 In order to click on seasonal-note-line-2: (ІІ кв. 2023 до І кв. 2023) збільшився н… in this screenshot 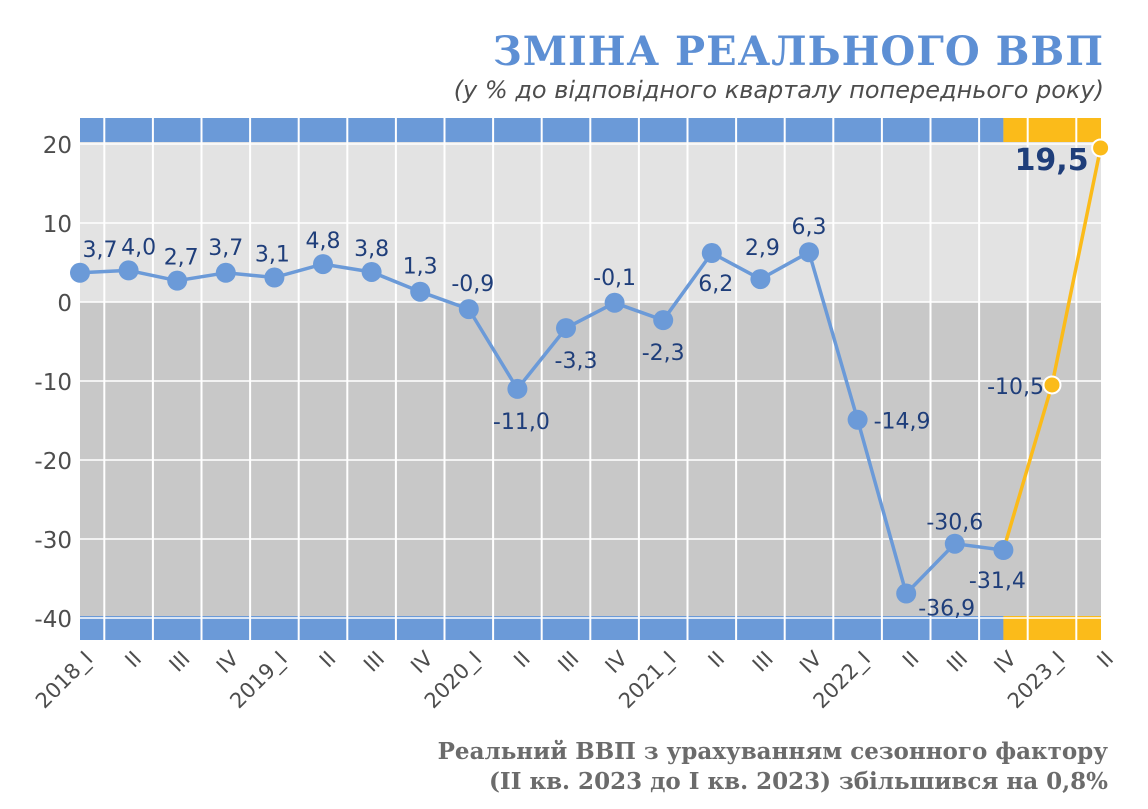, I will do `click(798, 781)`.